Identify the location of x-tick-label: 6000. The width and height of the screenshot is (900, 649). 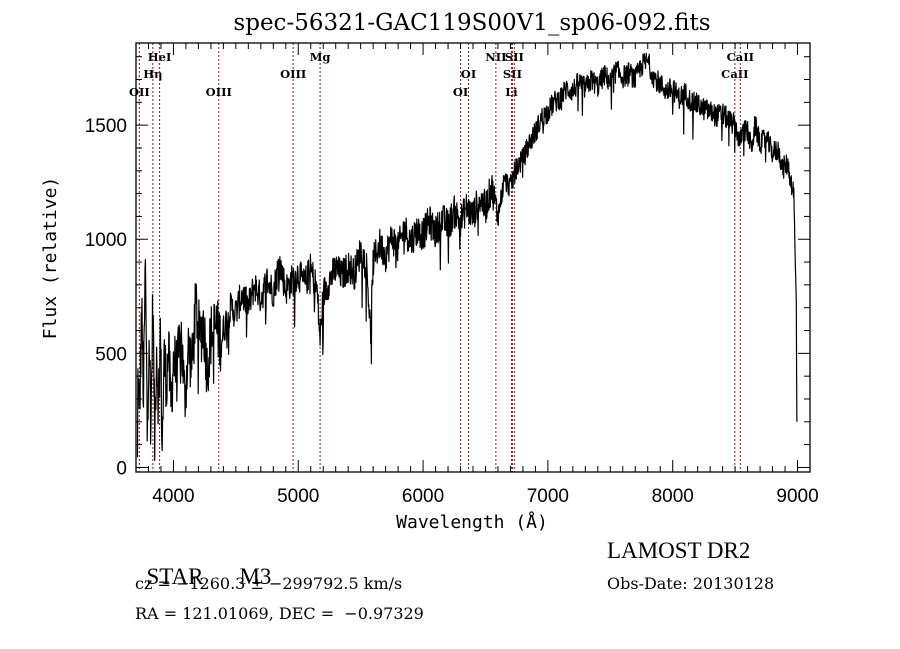
(423, 496).